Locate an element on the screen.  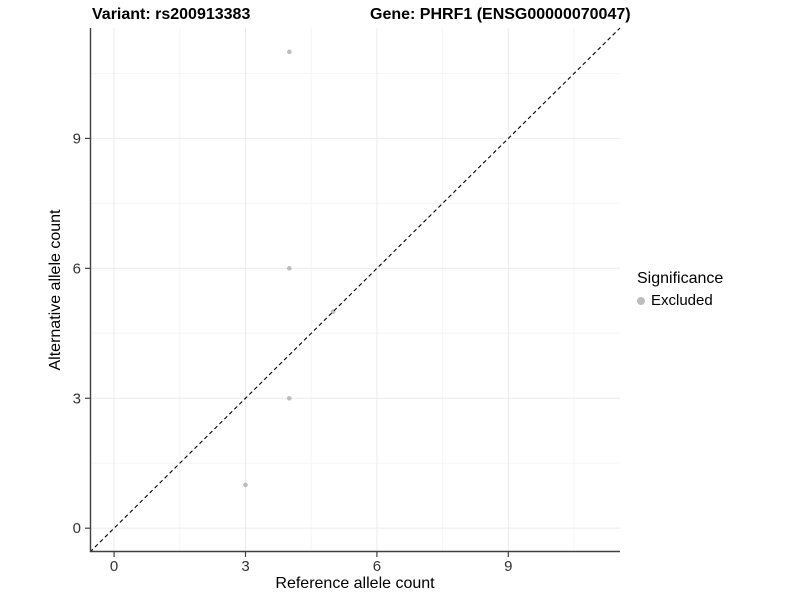
y-axis-title: Alternative allele count is located at coordinates (55, 290).